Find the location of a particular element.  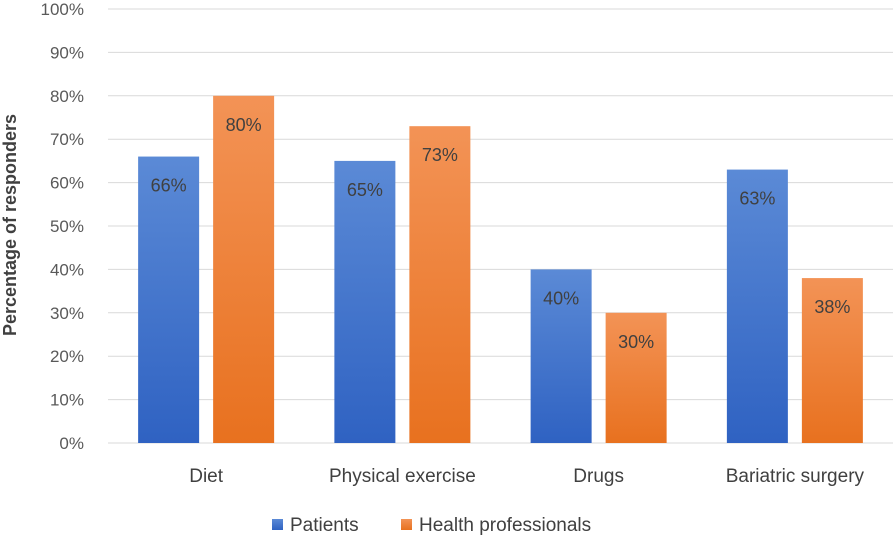

legend: Patients Health professionals is located at coordinates (431, 525).